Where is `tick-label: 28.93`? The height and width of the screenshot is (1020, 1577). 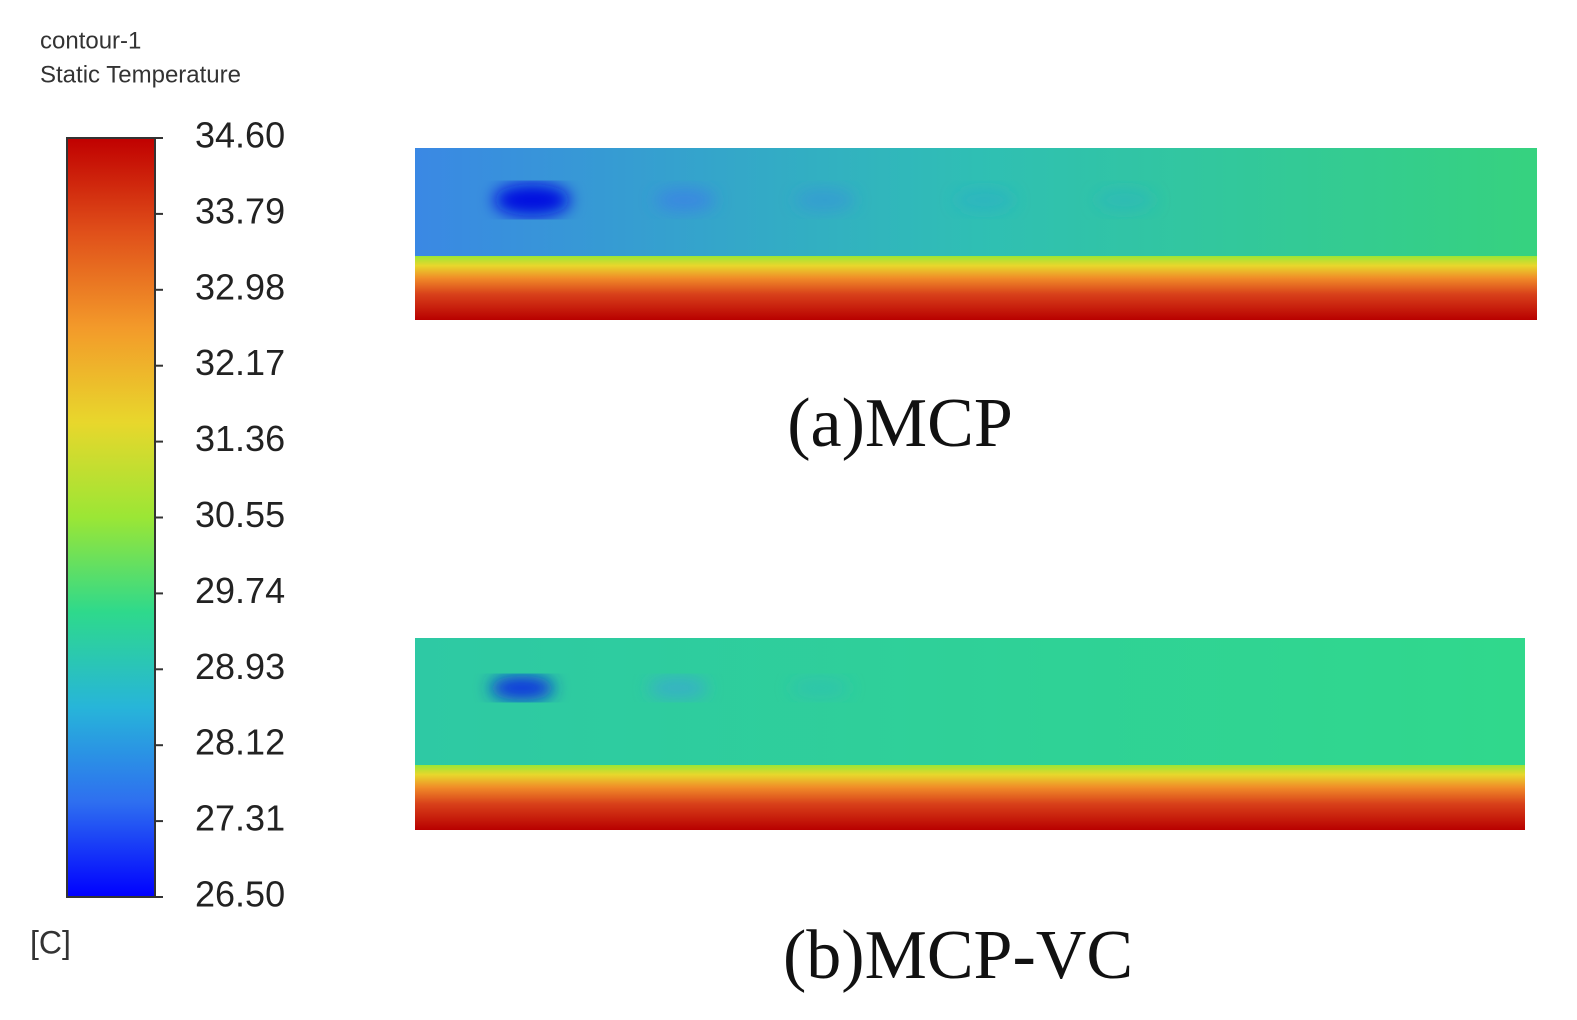
tick-label: 28.93 is located at coordinates (240, 666).